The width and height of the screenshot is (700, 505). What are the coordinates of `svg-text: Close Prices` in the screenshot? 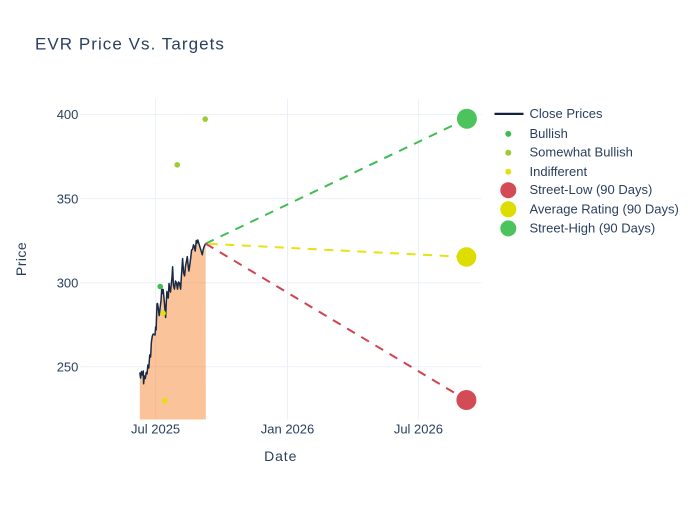 It's located at (566, 113).